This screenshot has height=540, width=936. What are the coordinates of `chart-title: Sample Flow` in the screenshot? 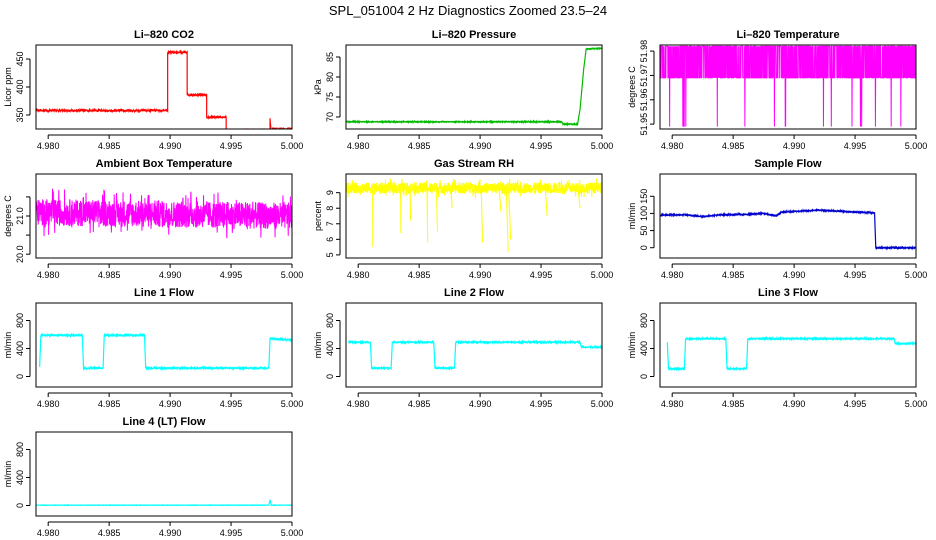 It's located at (788, 164).